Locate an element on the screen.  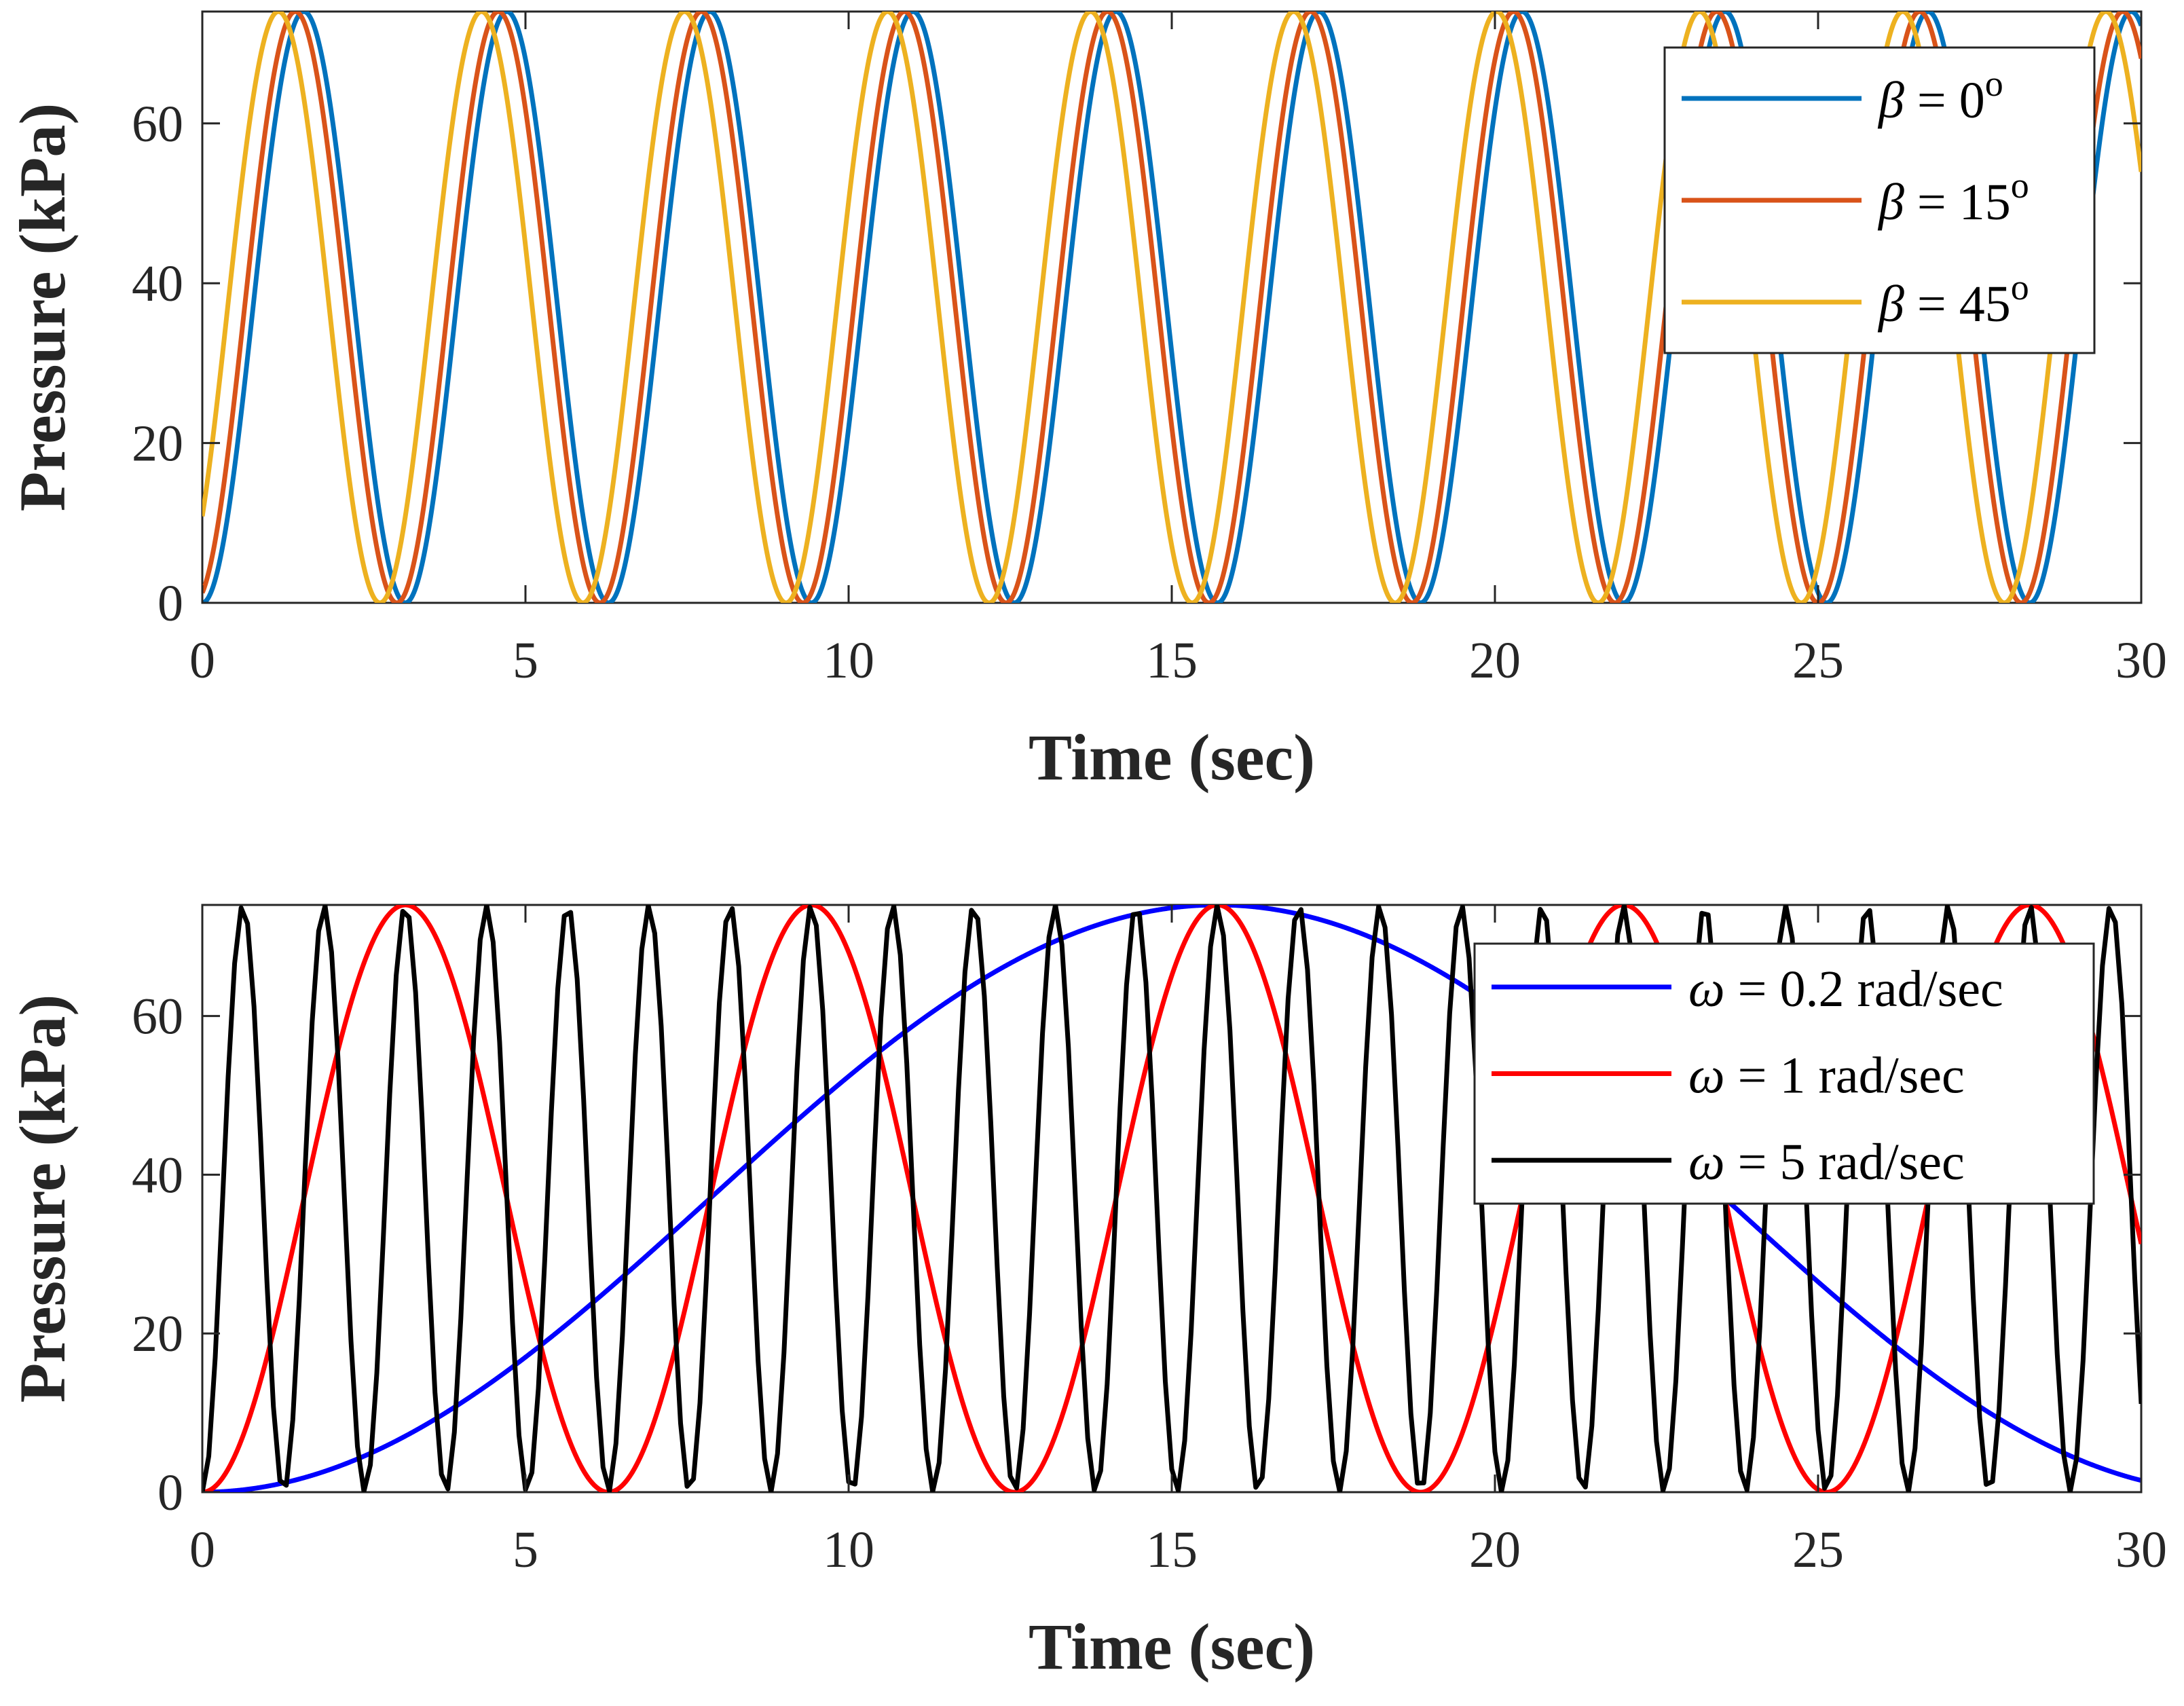
legend-label: ω = 5 rad/sec is located at coordinates (1826, 1162).